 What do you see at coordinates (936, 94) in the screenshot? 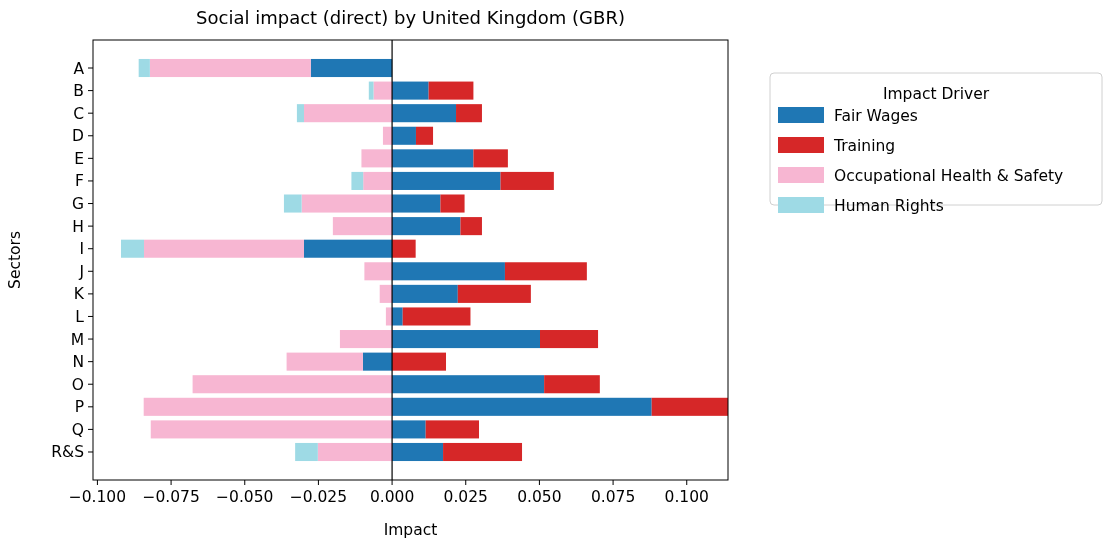
I see `legend-title: Impact Driver` at bounding box center [936, 94].